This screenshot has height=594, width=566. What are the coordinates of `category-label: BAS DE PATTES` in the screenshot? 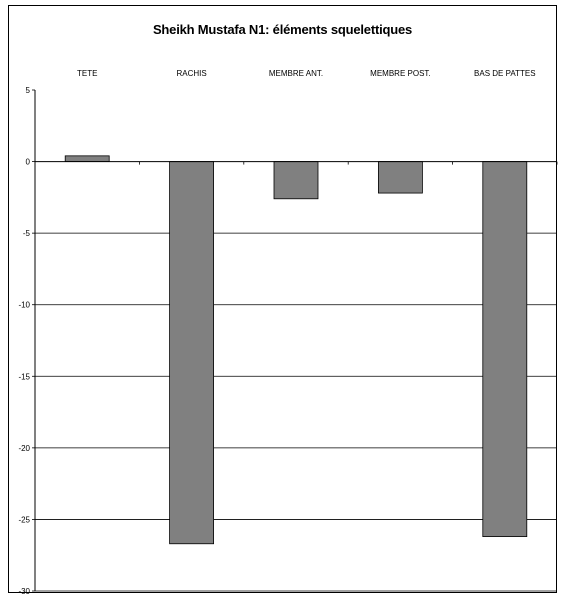 It's located at (505, 73).